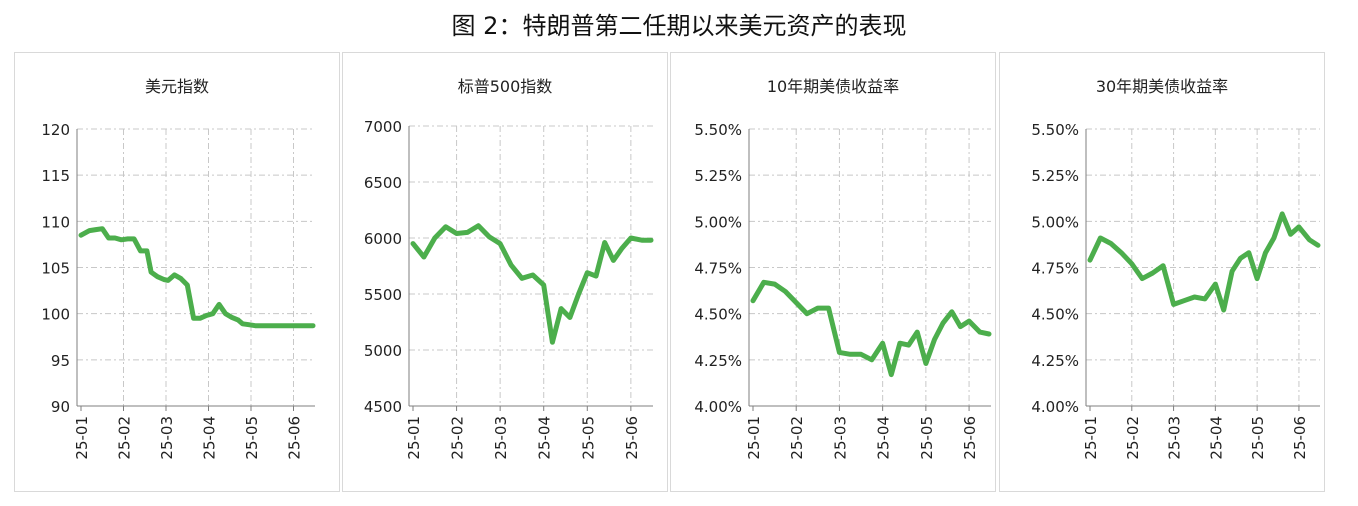 The image size is (1358, 506). I want to click on y-tick-label: 5000, so click(383, 351).